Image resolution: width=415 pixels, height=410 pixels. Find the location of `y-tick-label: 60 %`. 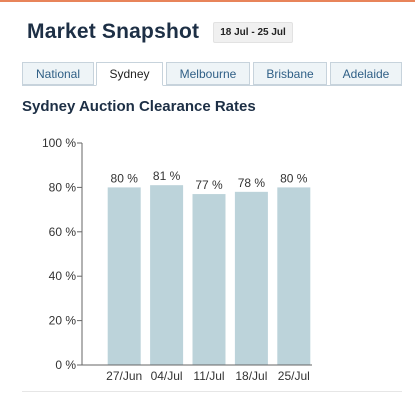

y-tick-label: 60 % is located at coordinates (63, 232).